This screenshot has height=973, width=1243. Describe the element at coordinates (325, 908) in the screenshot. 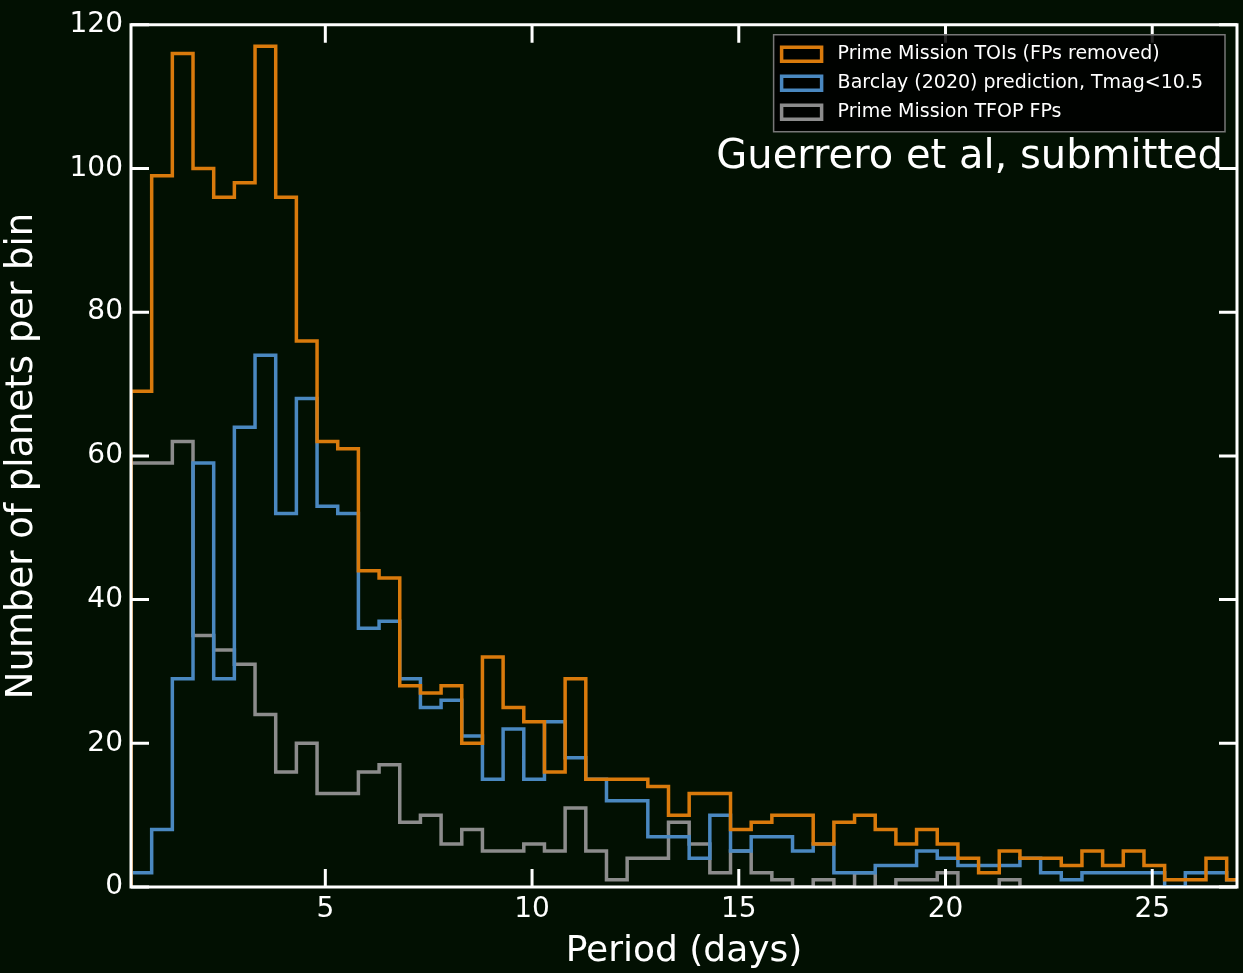

I see `x-tick-label: 5` at that location.